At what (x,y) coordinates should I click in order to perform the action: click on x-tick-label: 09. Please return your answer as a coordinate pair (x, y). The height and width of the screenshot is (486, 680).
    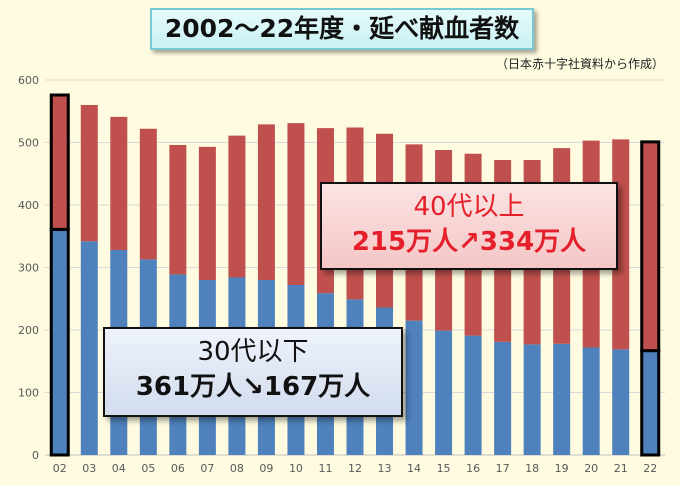
    Looking at the image, I should click on (266, 468).